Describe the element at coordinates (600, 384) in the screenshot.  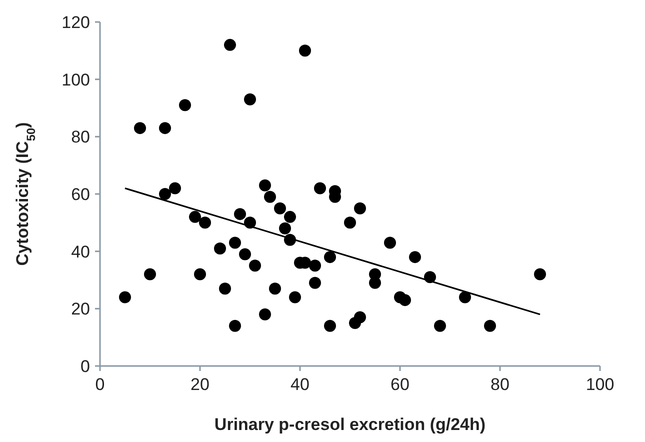
I see `x-tick-label: 100` at that location.